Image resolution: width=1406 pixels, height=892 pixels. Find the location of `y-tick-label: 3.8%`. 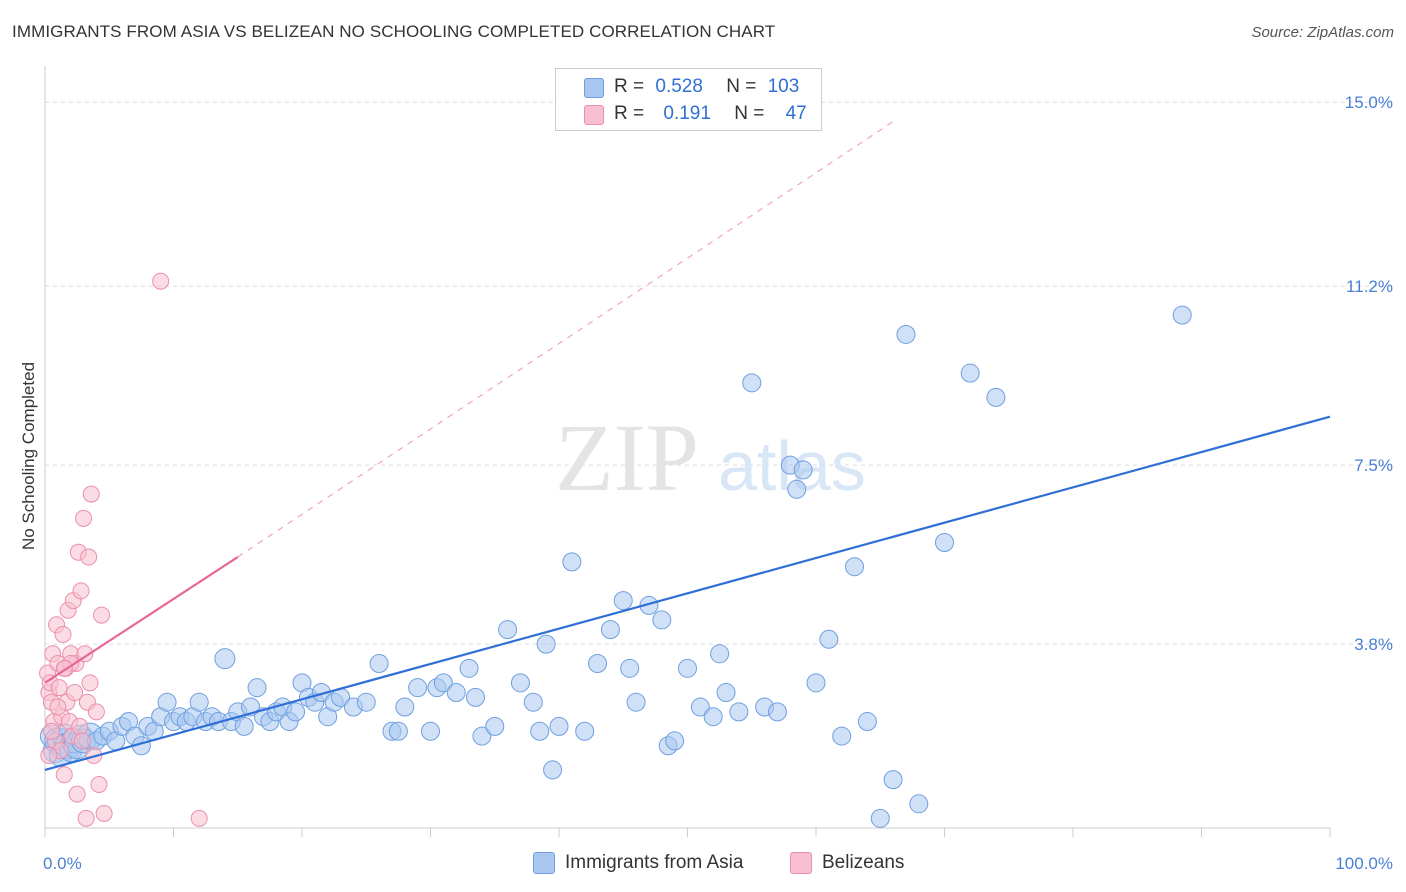

y-tick-label: 3.8% is located at coordinates (1373, 644).